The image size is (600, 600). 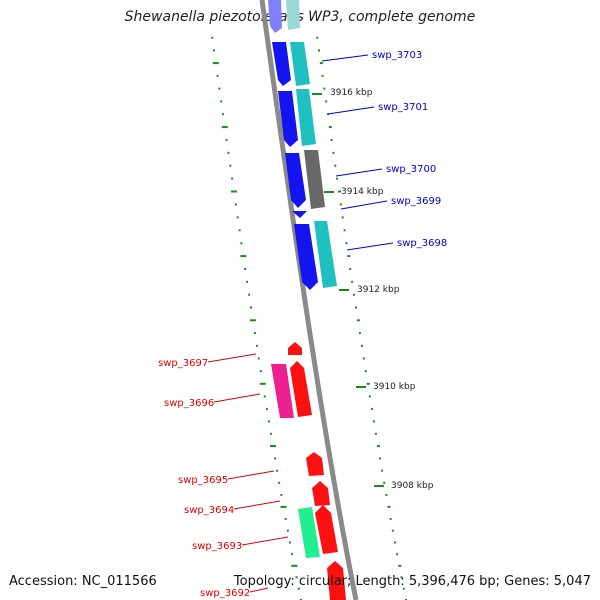 What do you see at coordinates (189, 403) in the screenshot?
I see `gene-label-swp_3696: swp_3696` at bounding box center [189, 403].